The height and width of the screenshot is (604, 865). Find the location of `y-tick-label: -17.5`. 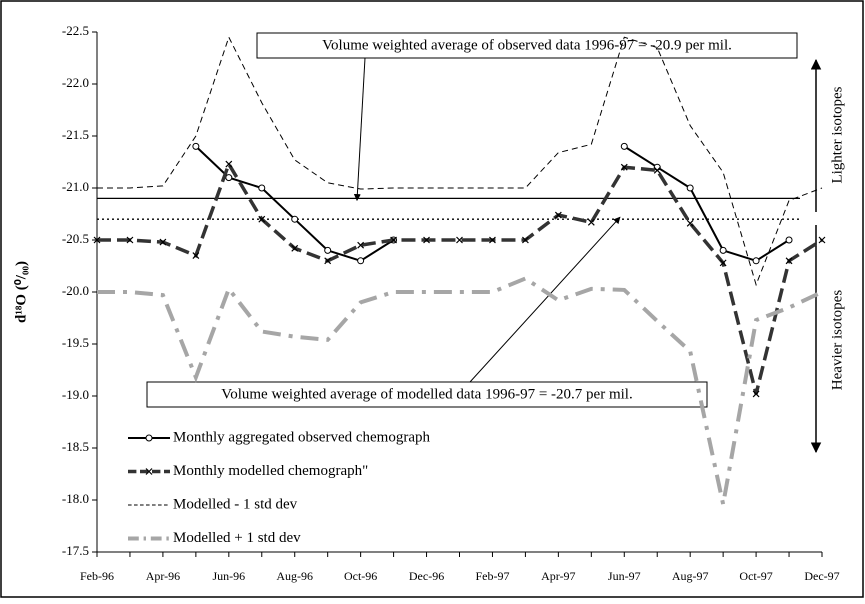

y-tick-label: -17.5 is located at coordinates (75, 550).